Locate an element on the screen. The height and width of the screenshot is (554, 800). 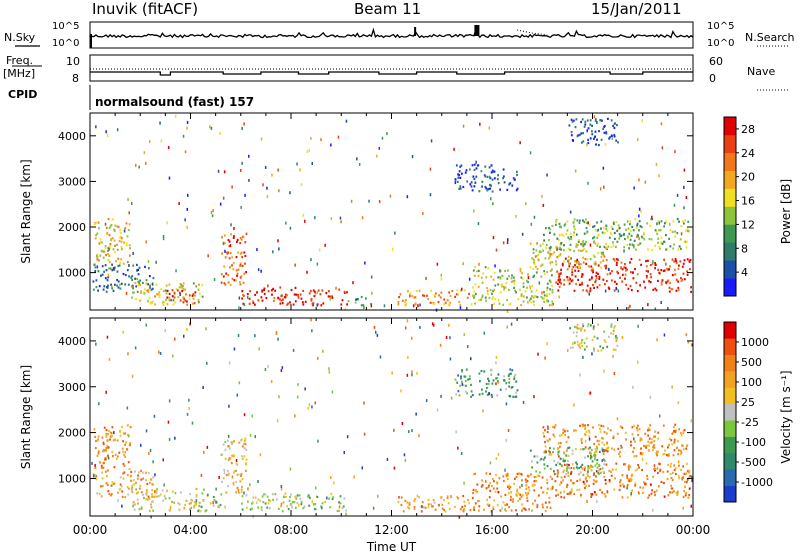
noise-right-tick-low: 10^0 is located at coordinates (721, 43).